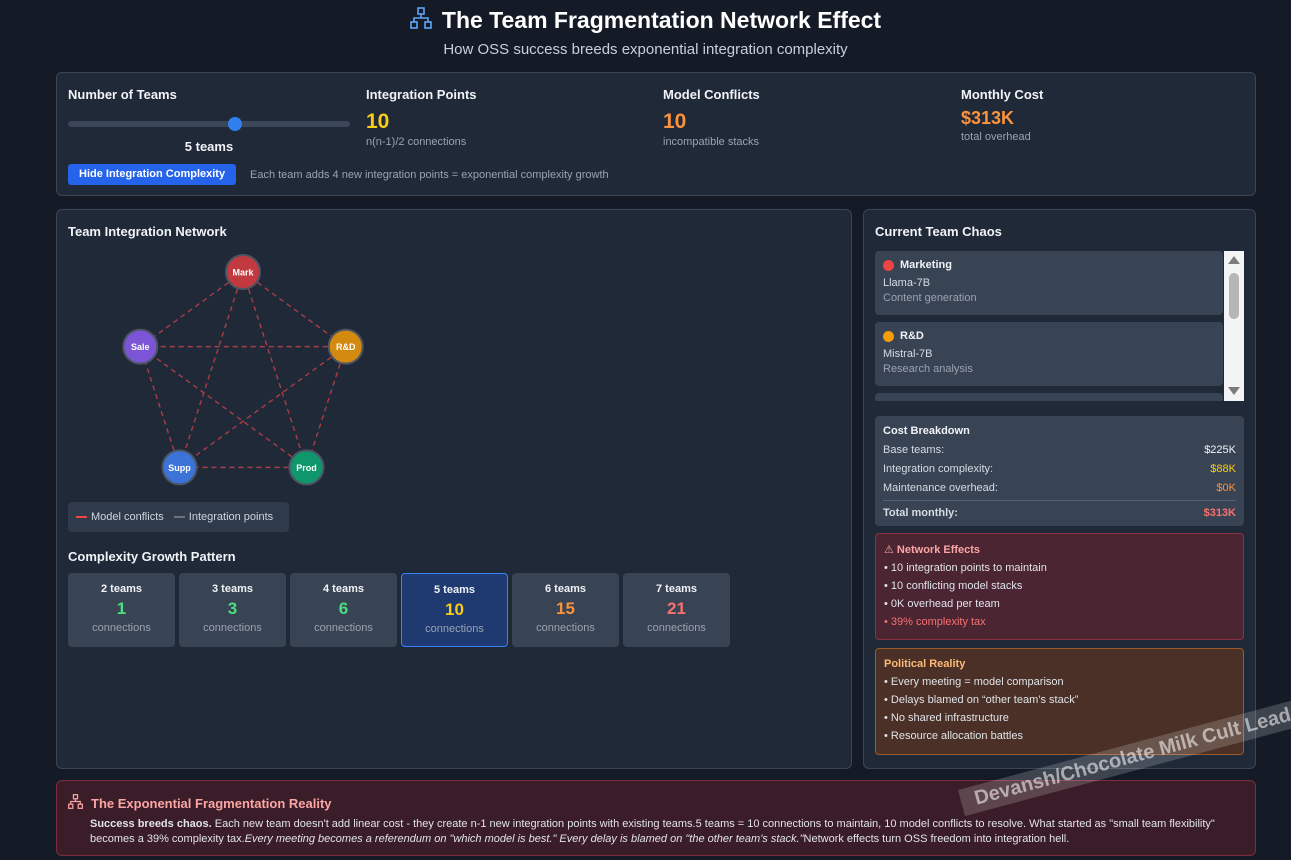  Describe the element at coordinates (912, 336) in the screenshot. I see `team-name: R&D` at that location.